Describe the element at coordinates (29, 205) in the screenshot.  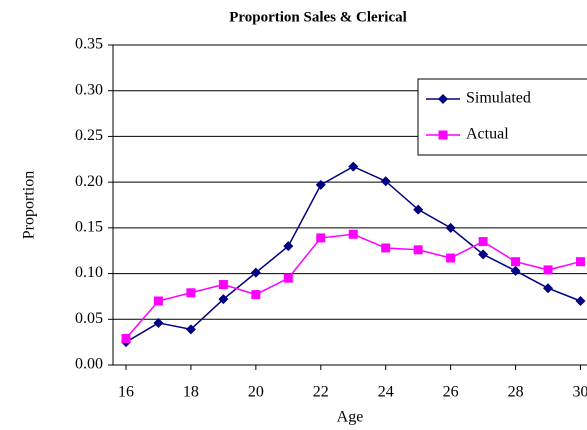
I see `y-axis-label: Proportion` at that location.